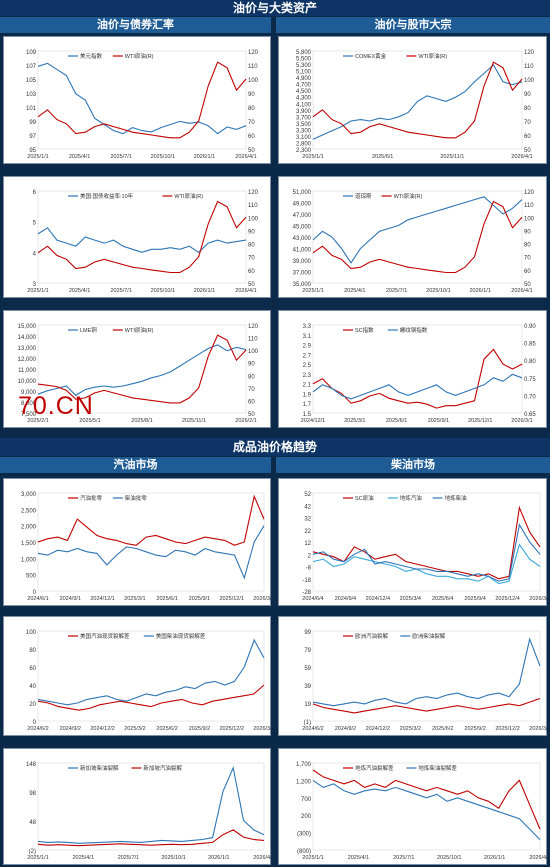 This screenshot has height=867, width=550. I want to click on y-tick-label-left: 2,800, so click(304, 144).